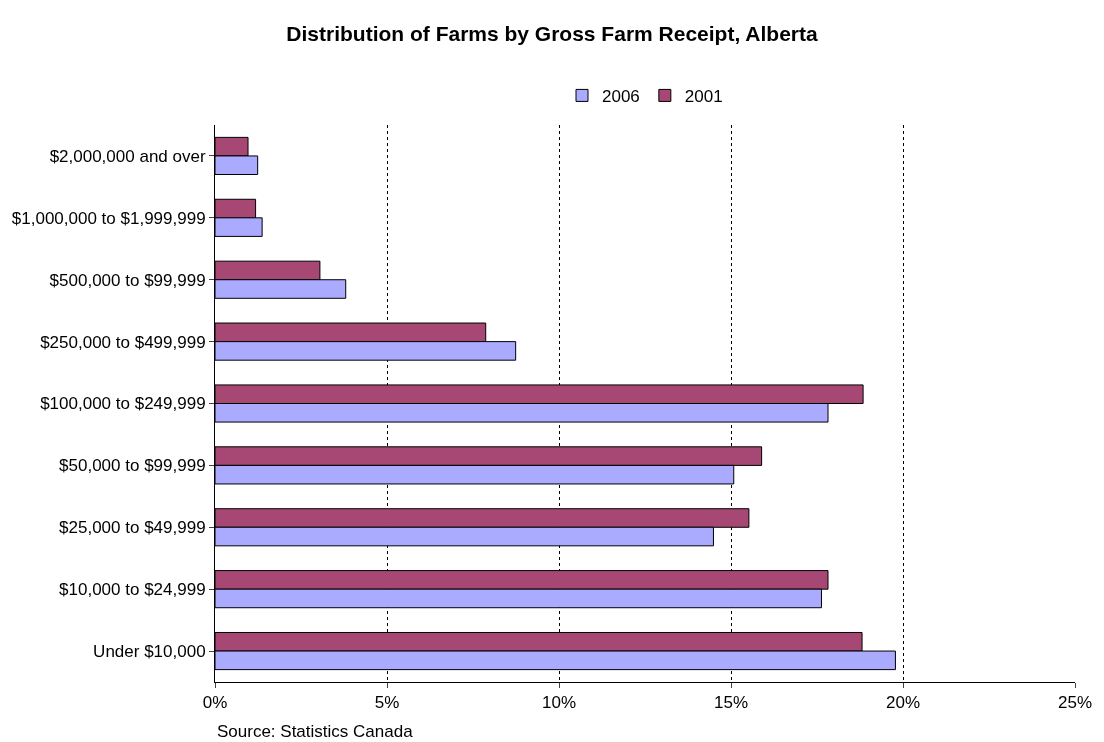 Image resolution: width=1104 pixels, height=742 pixels. I want to click on y-tick-label: $250,000 to $499,999, so click(123, 342).